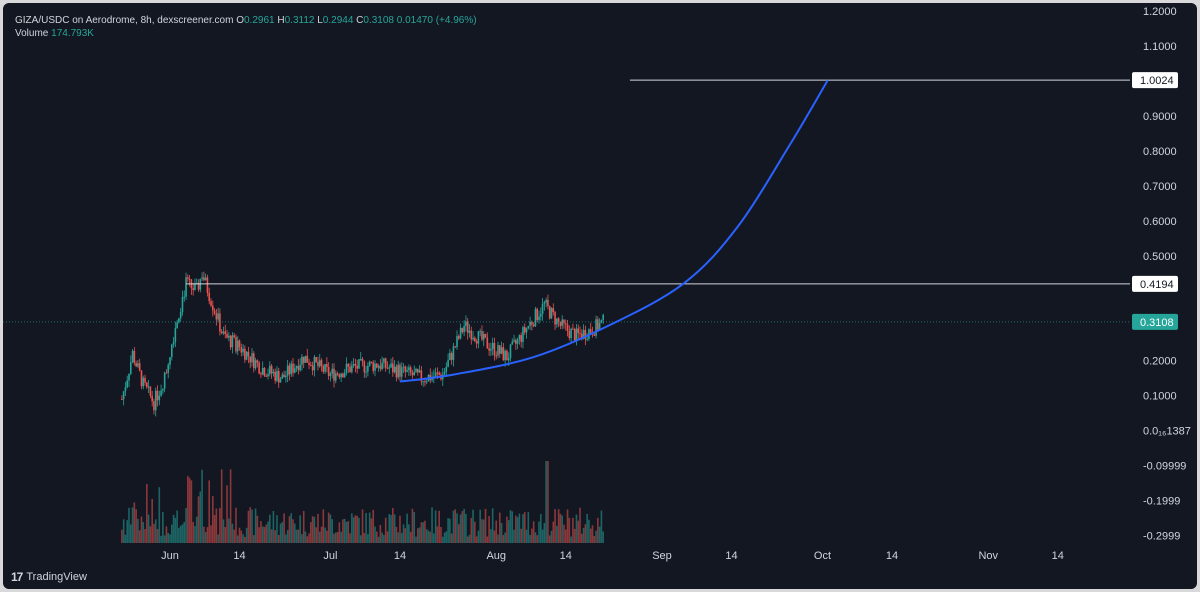 This screenshot has height=592, width=1200. I want to click on hline-price-label: 1.0024, so click(1157, 81).